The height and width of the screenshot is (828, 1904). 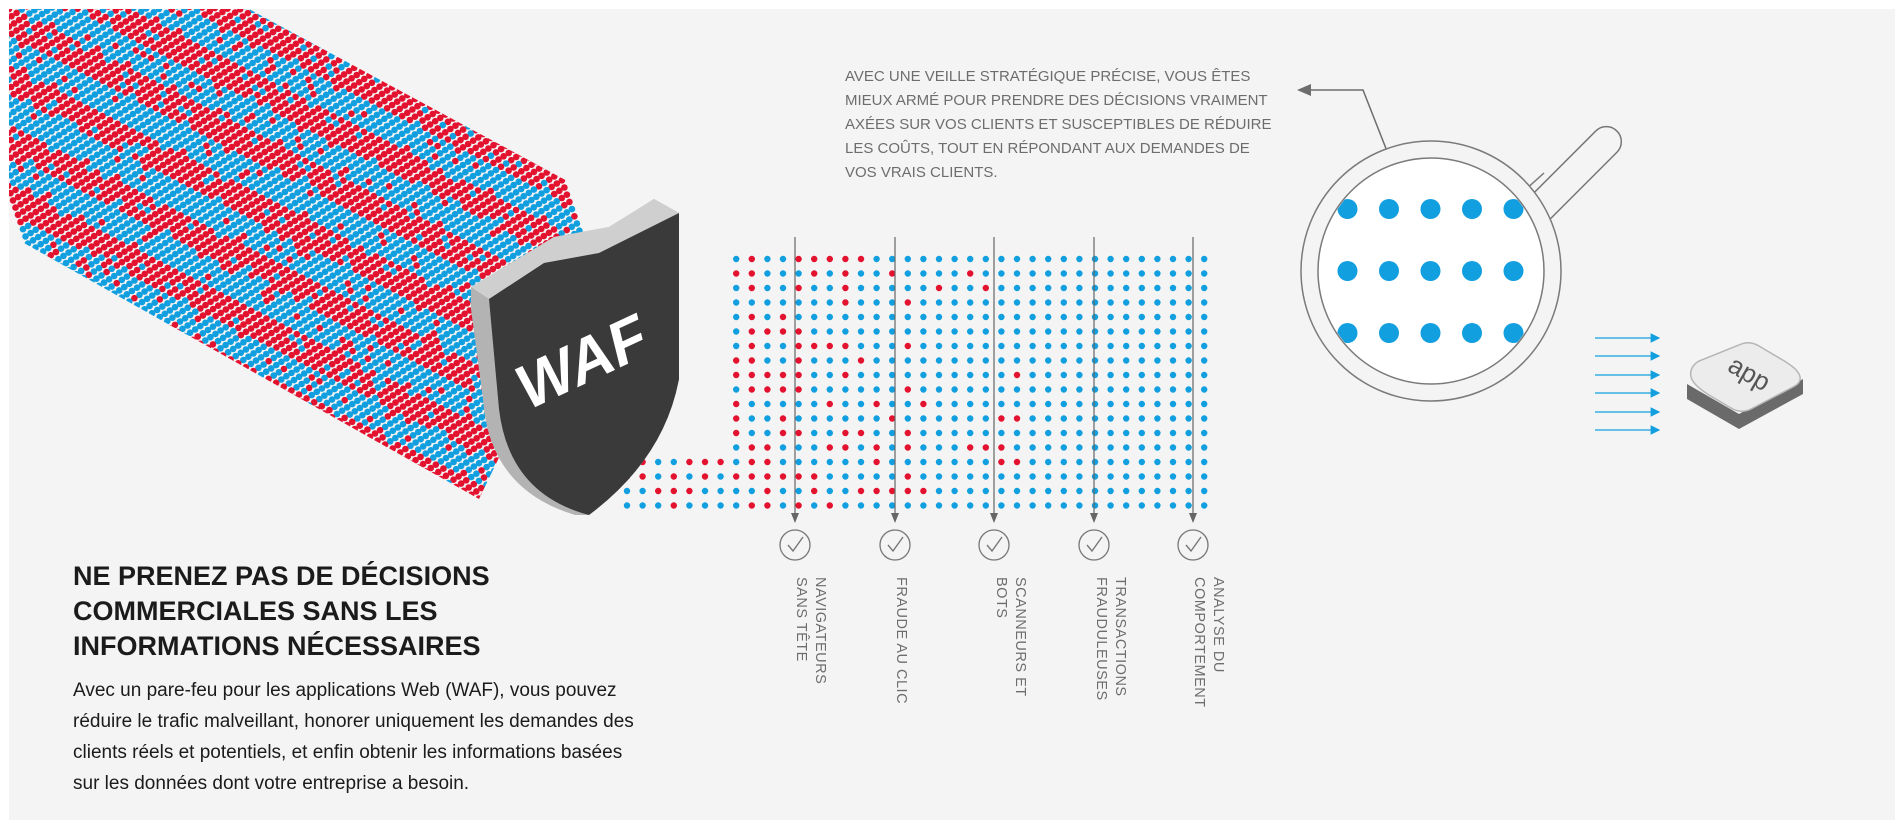 What do you see at coordinates (281, 576) in the screenshot?
I see `headline-line: NE PRENEZ PAS DE DÉCISIONS` at bounding box center [281, 576].